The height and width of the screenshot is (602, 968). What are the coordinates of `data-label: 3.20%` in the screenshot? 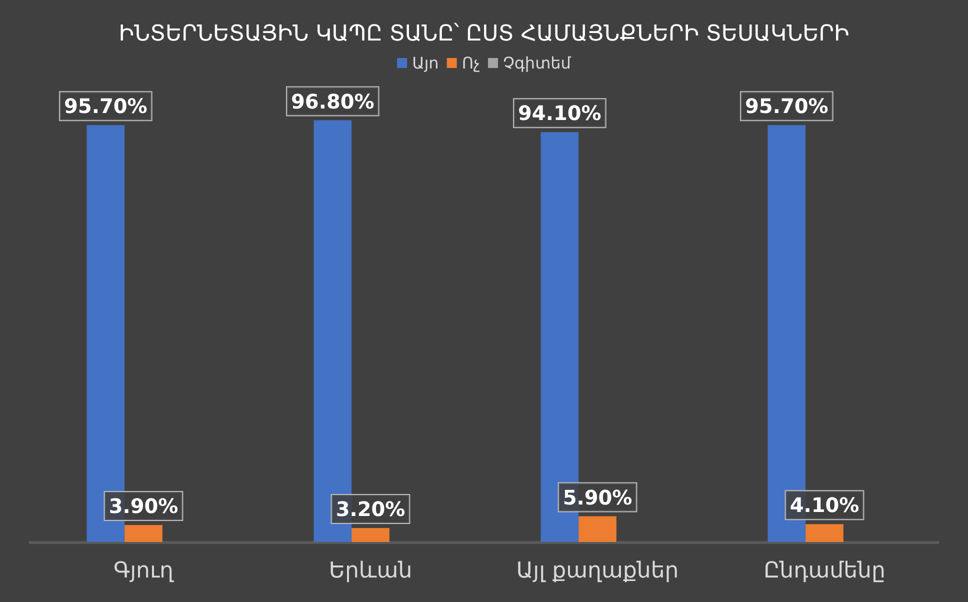 It's located at (371, 509).